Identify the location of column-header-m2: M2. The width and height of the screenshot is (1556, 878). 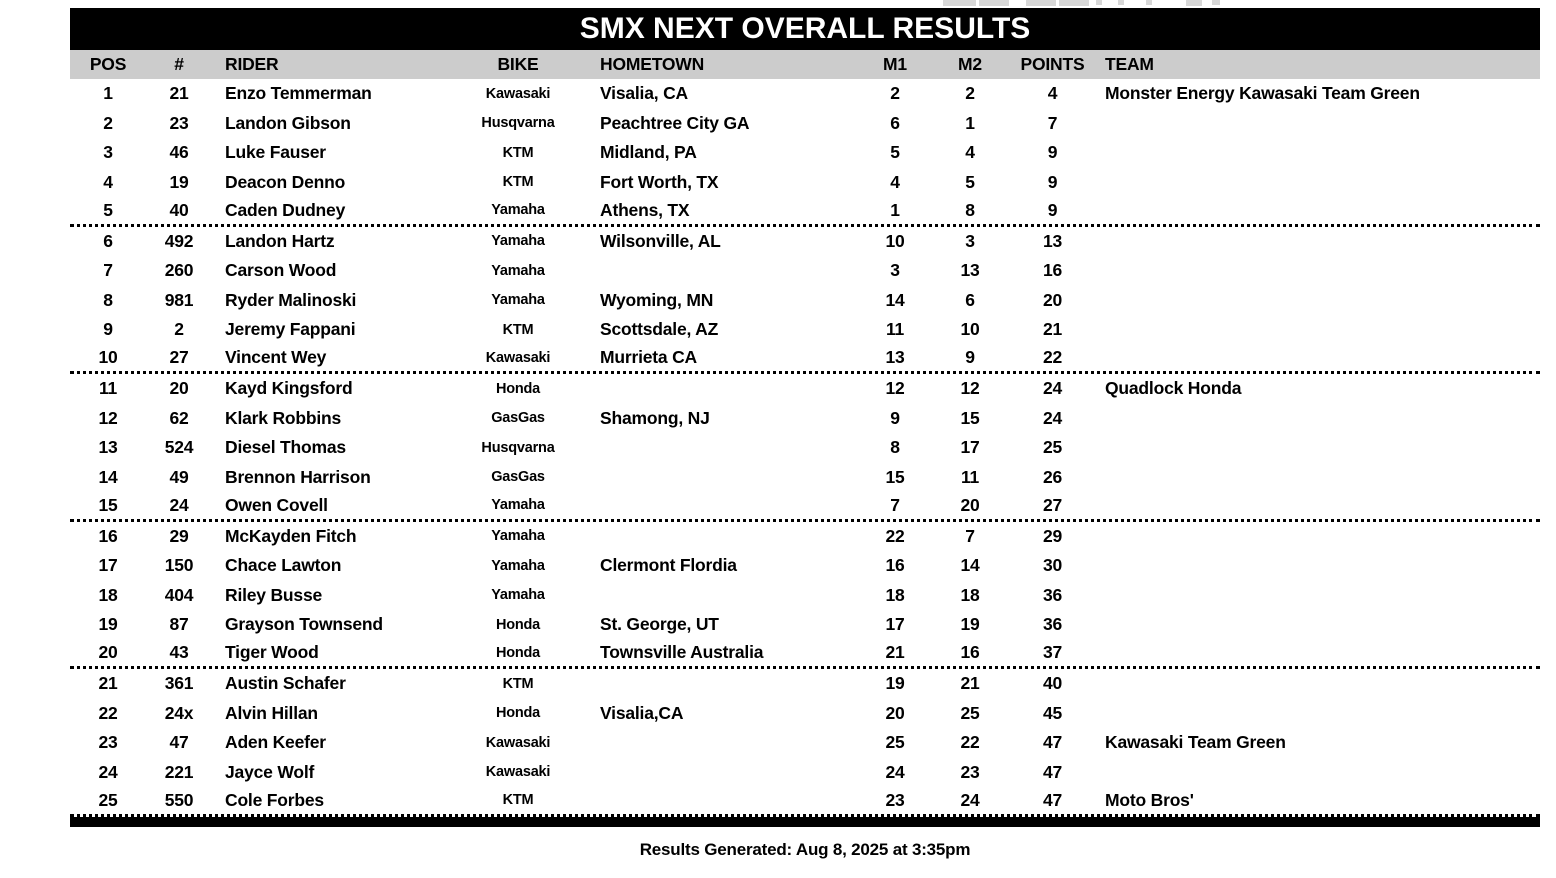
(970, 64).